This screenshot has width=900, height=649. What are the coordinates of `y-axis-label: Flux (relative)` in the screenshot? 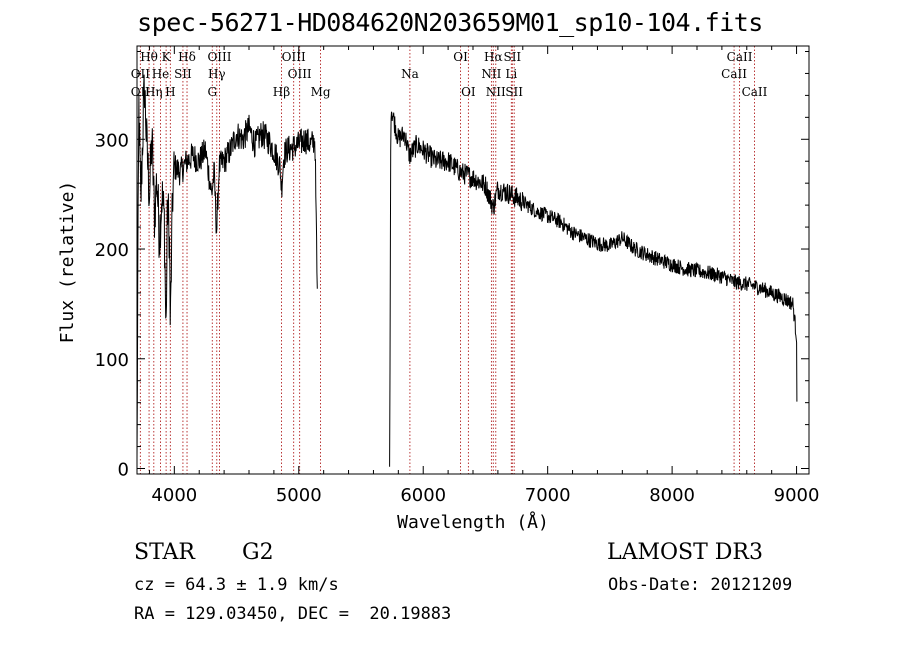 It's located at (67, 262).